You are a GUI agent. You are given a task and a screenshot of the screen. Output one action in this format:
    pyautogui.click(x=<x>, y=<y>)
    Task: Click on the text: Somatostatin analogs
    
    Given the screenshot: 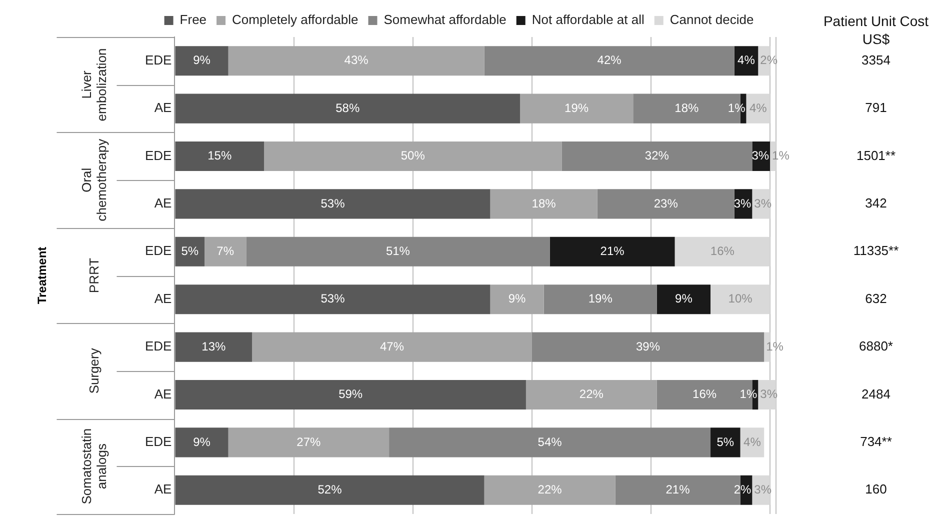 What is the action you would take?
    pyautogui.click(x=93, y=466)
    